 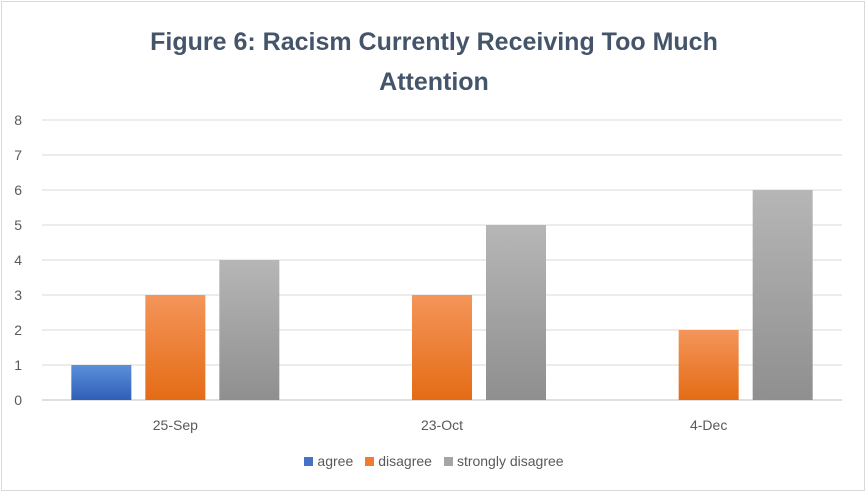 What do you see at coordinates (18, 400) in the screenshot?
I see `y-tick-label: 0` at bounding box center [18, 400].